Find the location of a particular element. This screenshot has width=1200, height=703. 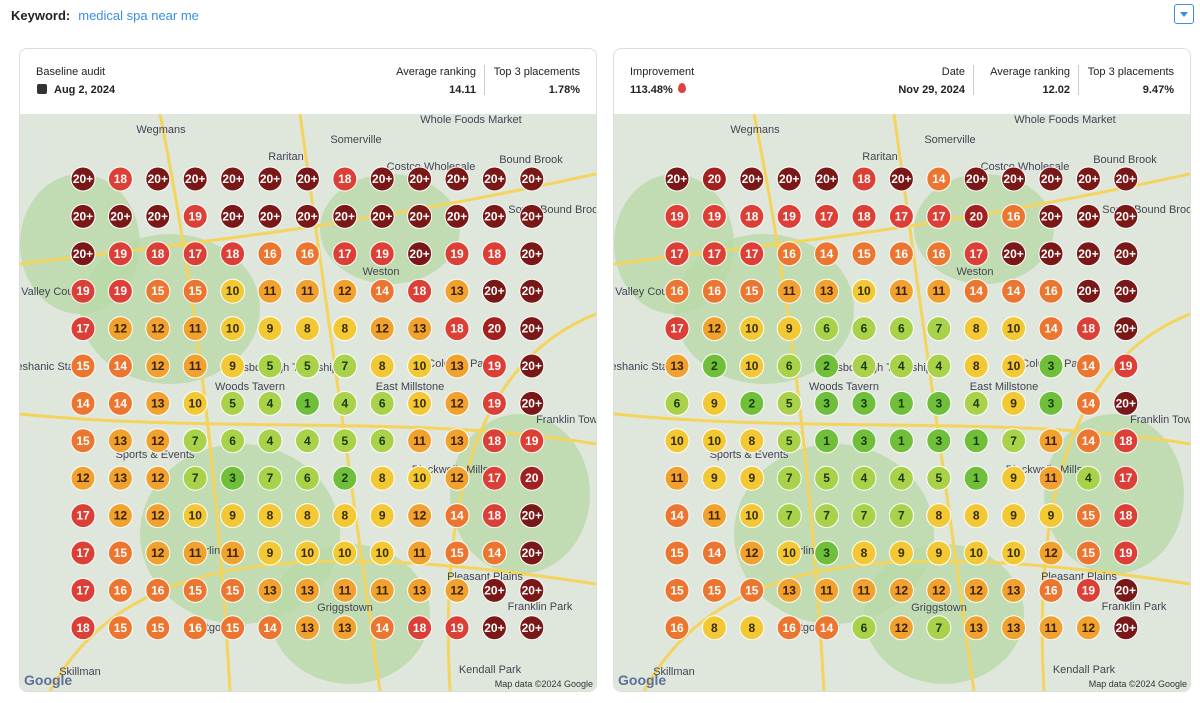

rank-pin: 13 is located at coordinates (976, 628).